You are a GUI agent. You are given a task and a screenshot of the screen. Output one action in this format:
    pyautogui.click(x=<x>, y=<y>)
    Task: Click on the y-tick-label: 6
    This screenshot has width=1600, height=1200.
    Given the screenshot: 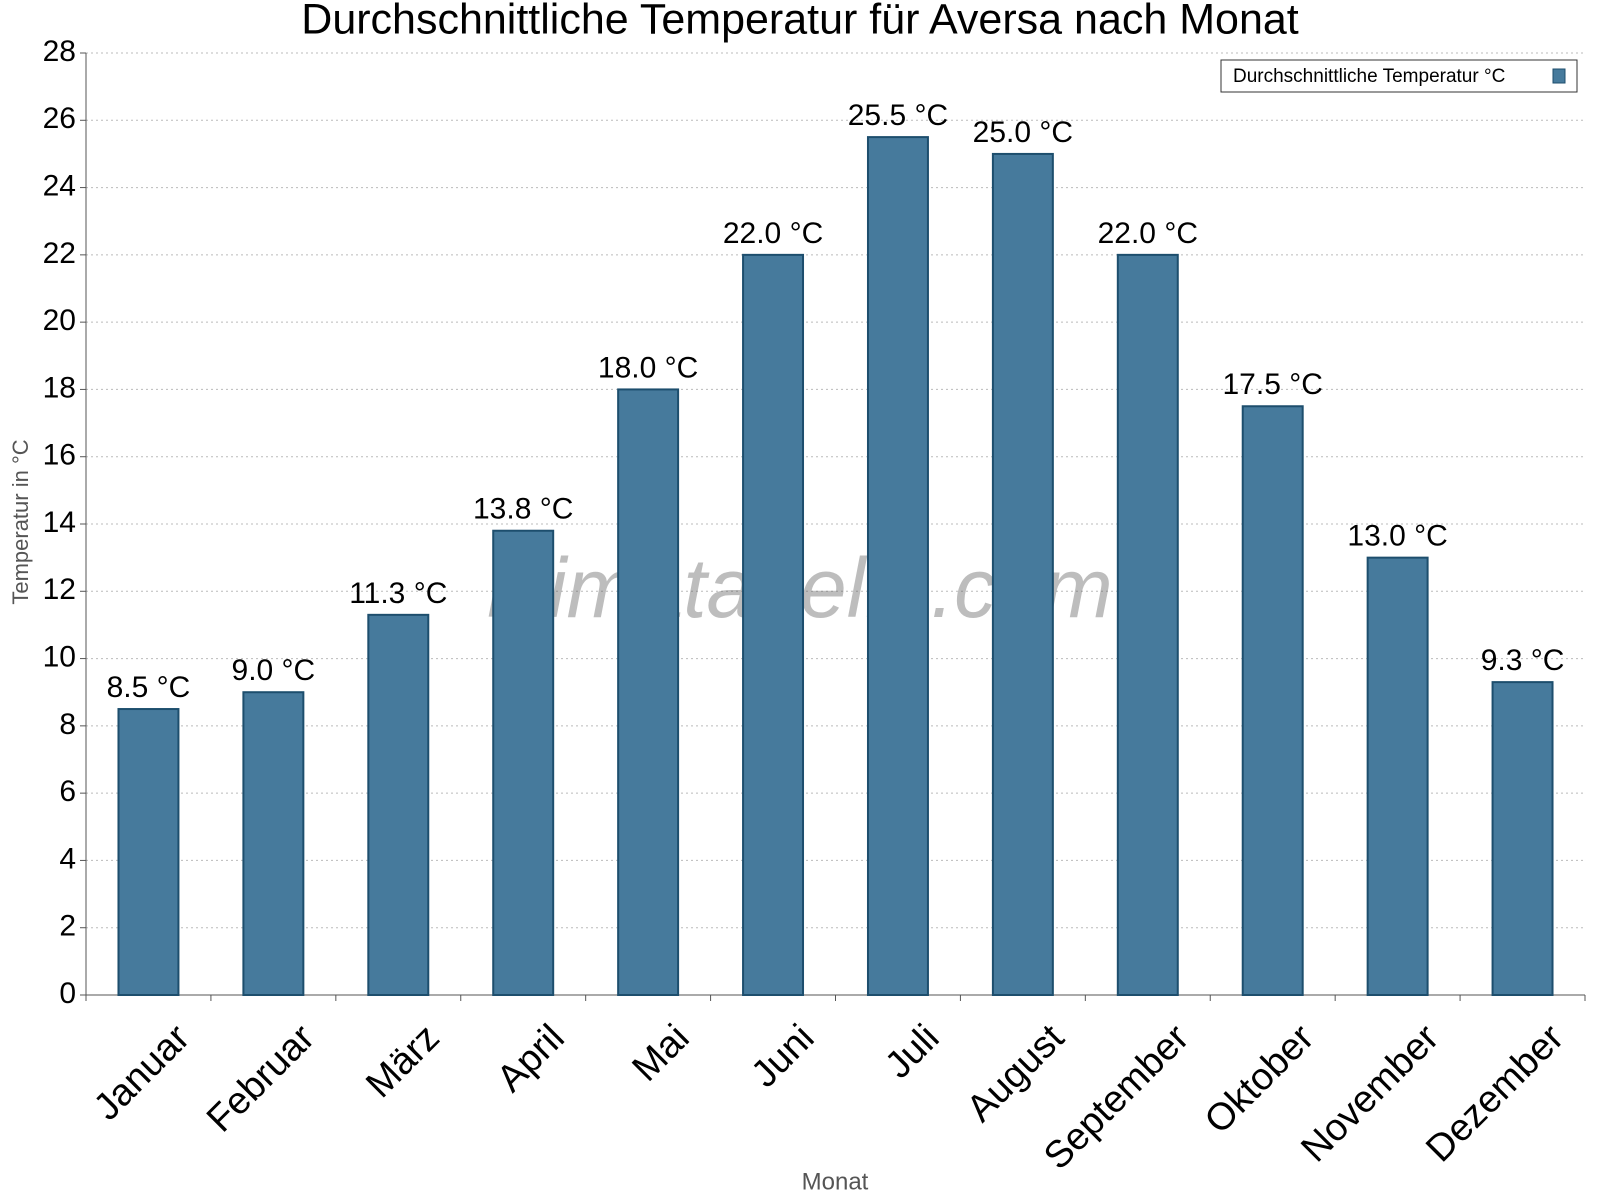 What is the action you would take?
    pyautogui.click(x=67, y=791)
    